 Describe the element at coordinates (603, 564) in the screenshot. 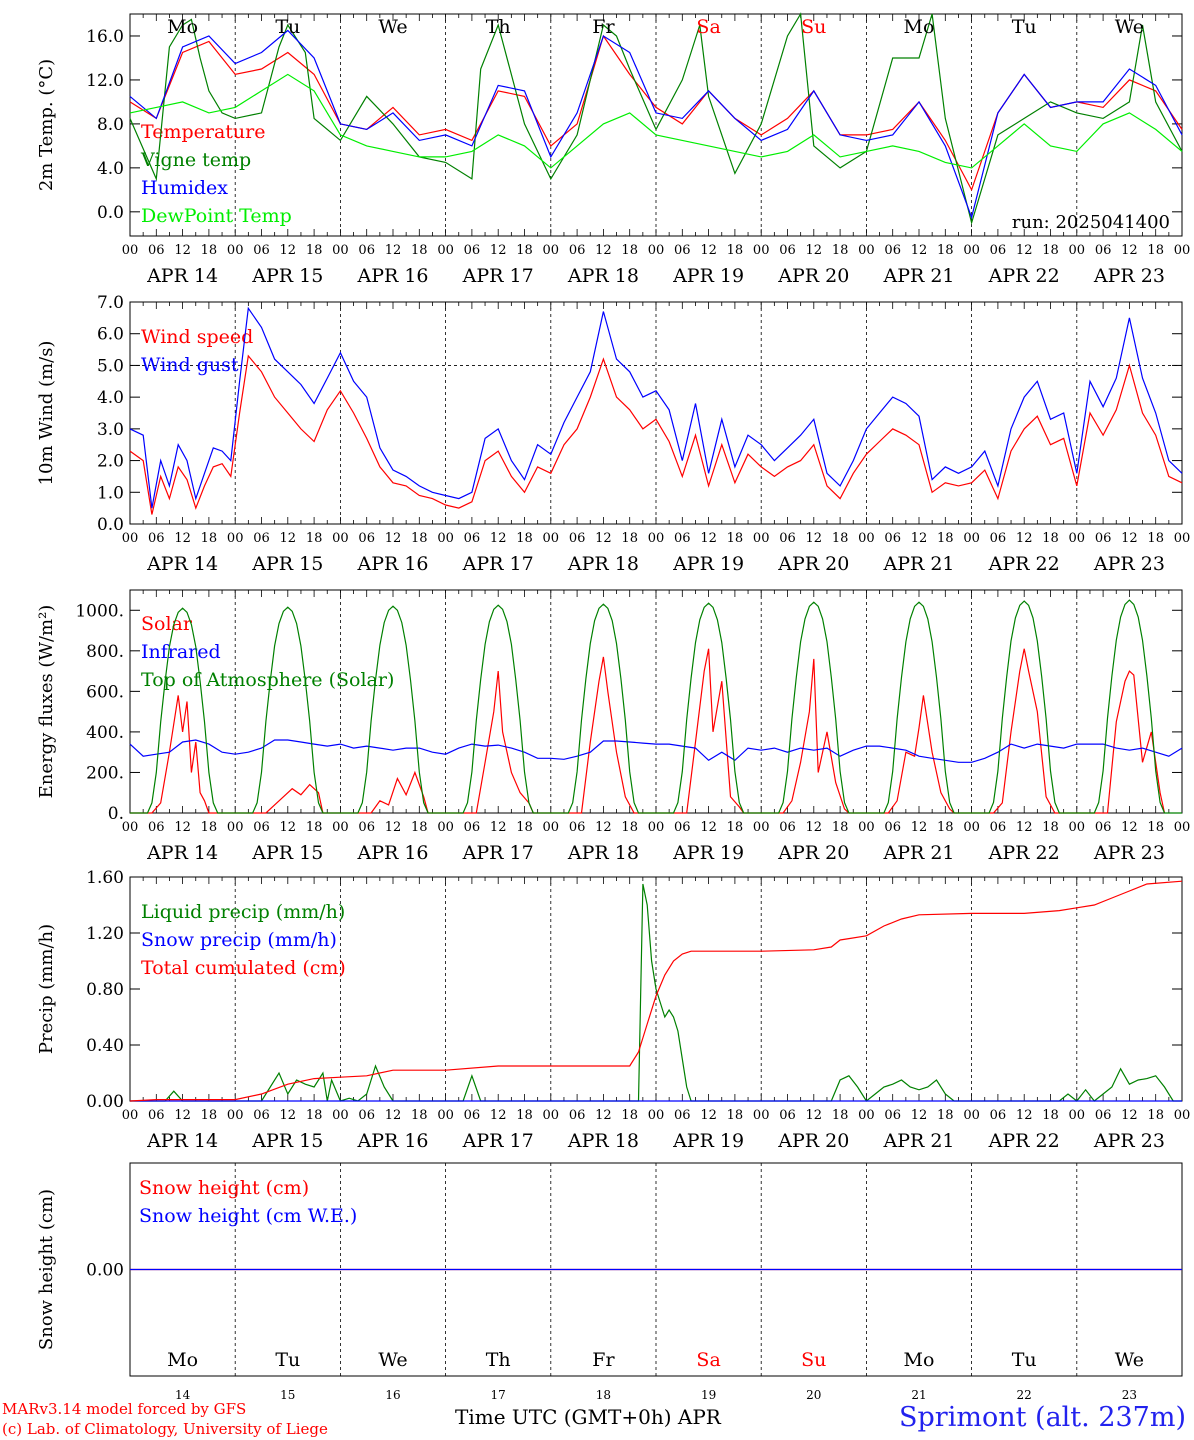

I see `day-label: APR 18` at that location.